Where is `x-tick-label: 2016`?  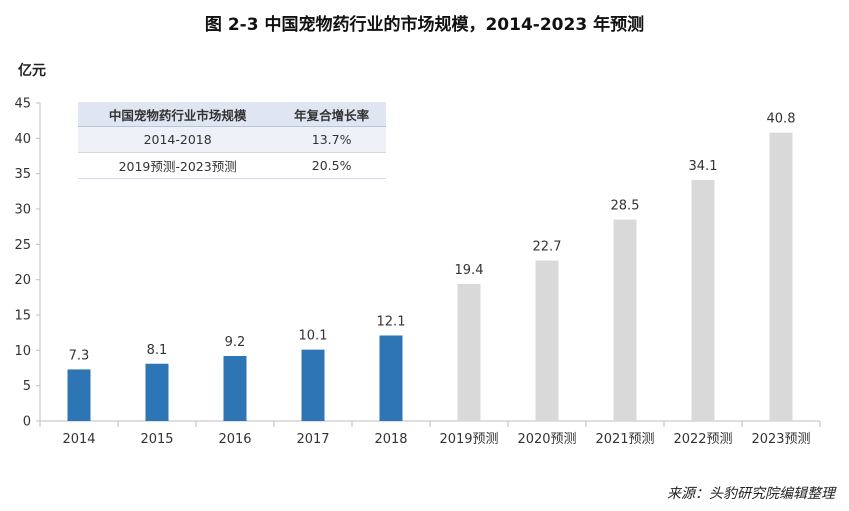
x-tick-label: 2016 is located at coordinates (234, 439).